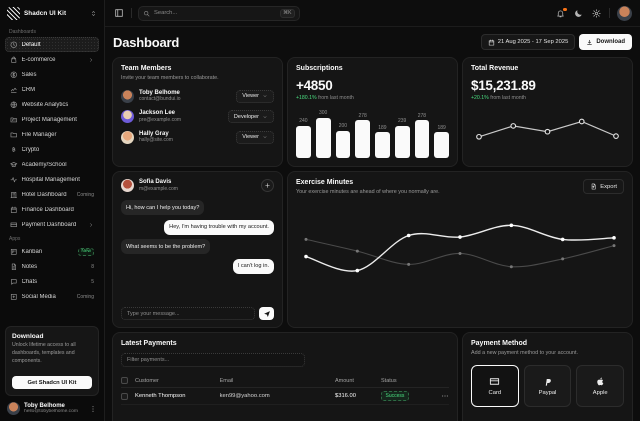 The width and height of the screenshot is (640, 421). I want to click on calendar-icon, so click(14, 210).